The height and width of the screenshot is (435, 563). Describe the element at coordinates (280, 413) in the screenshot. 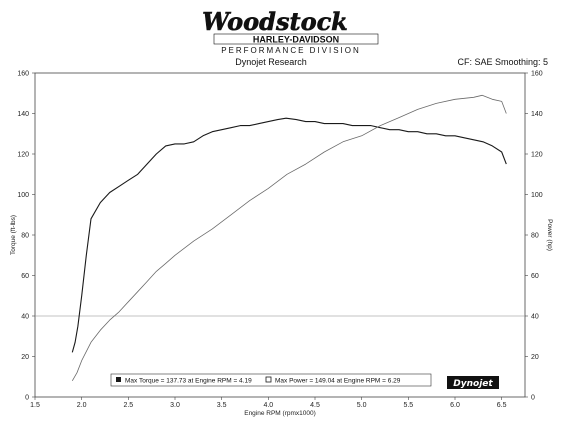

I see `x-axis-label: Engine RPM (rpmx1000)` at that location.